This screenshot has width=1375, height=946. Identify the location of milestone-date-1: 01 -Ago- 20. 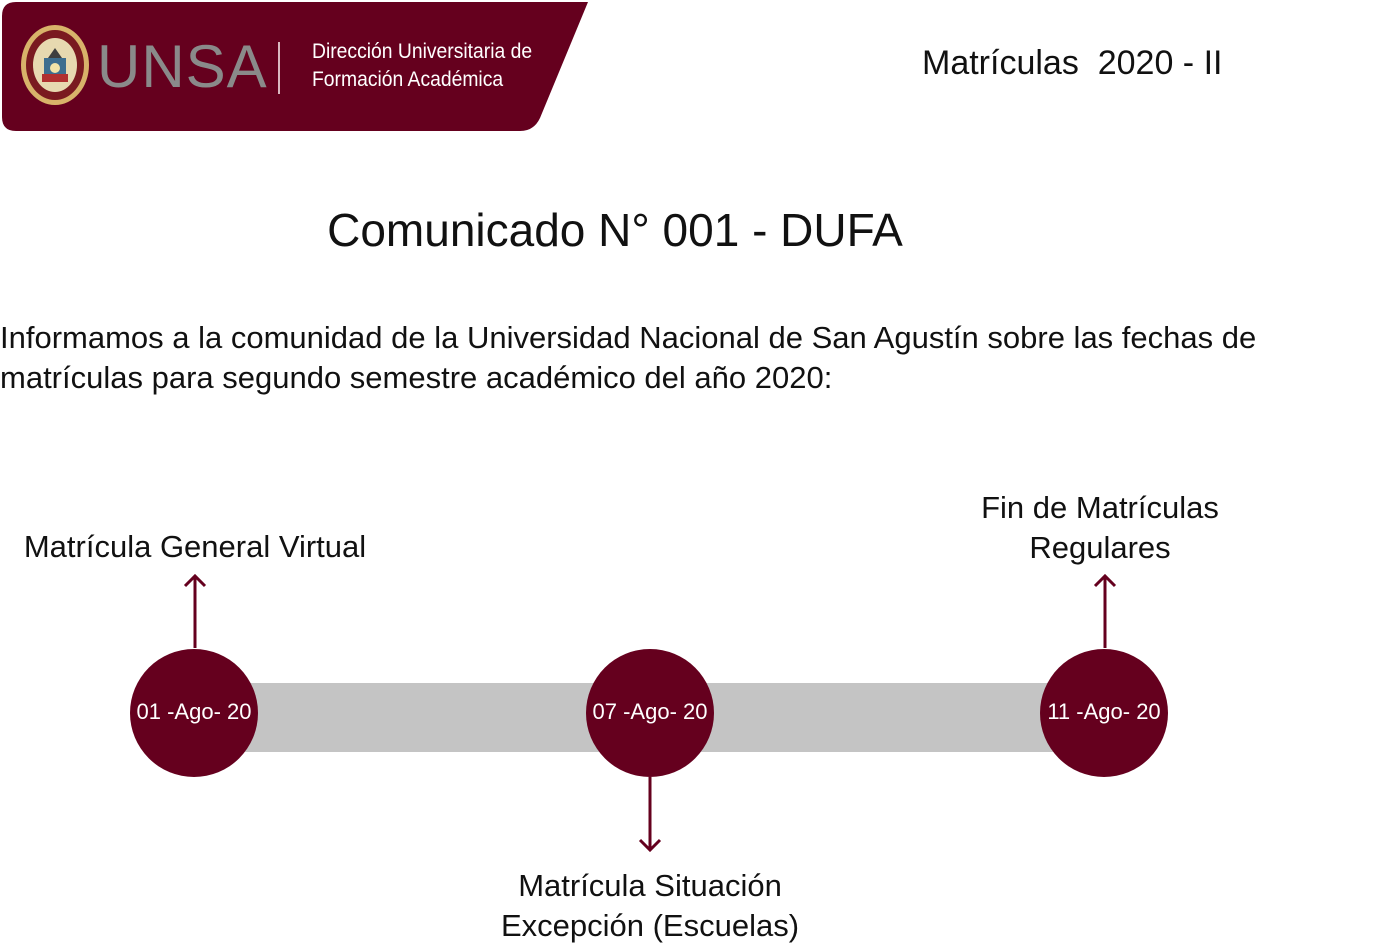
(194, 711).